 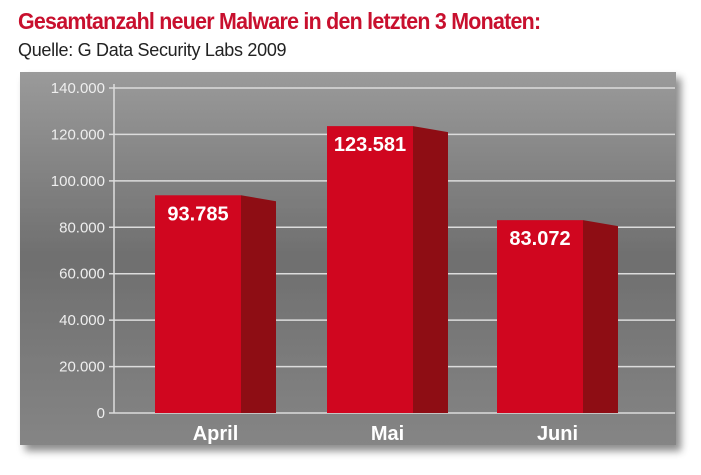 What do you see at coordinates (539, 239) in the screenshot?
I see `data-label: 83.072` at bounding box center [539, 239].